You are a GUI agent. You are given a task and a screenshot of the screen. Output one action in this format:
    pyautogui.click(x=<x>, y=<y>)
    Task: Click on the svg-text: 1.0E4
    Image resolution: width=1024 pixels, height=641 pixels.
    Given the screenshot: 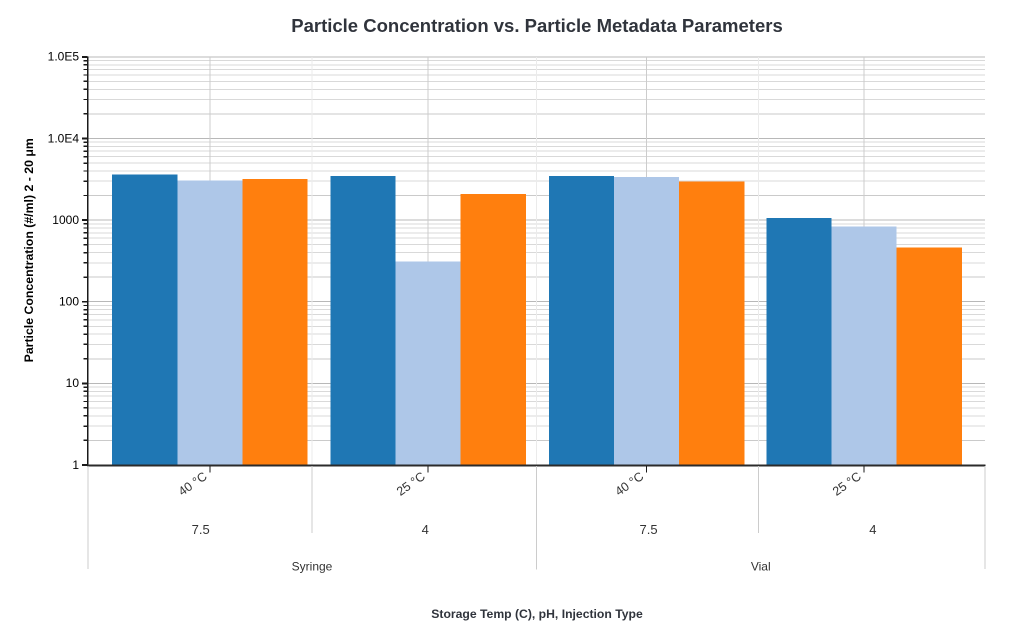 What is the action you would take?
    pyautogui.click(x=64, y=138)
    